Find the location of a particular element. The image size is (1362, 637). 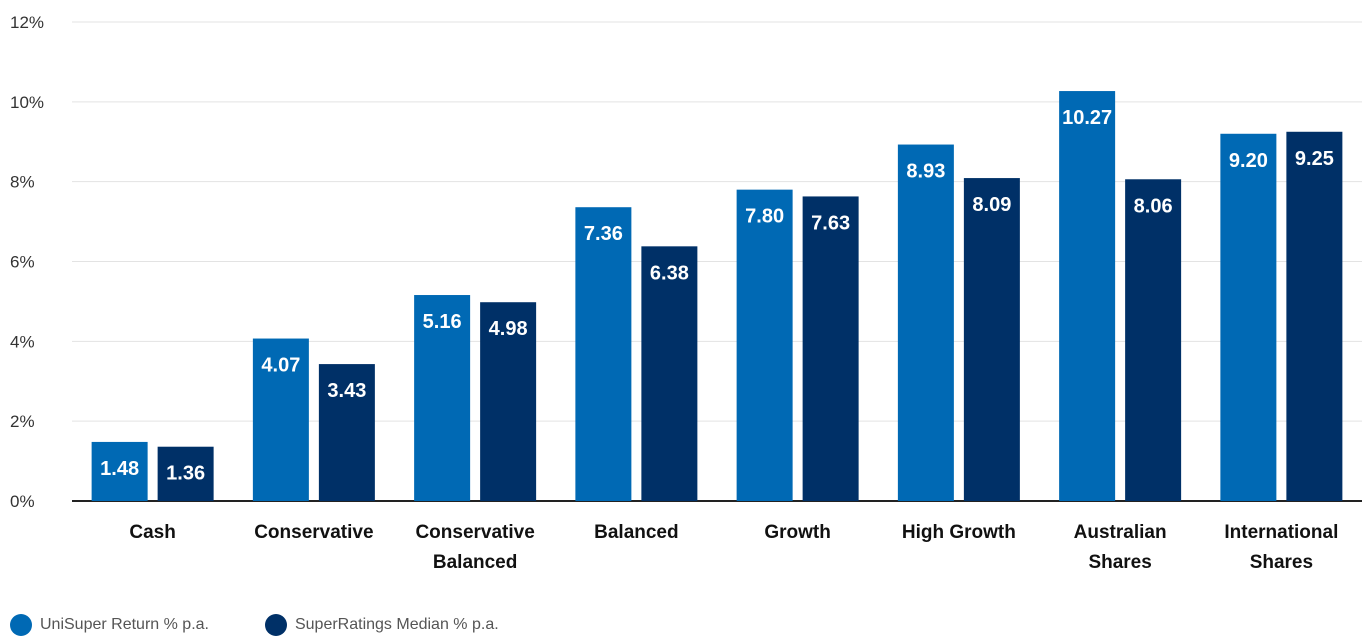

data-label: 10.27 is located at coordinates (1087, 118).